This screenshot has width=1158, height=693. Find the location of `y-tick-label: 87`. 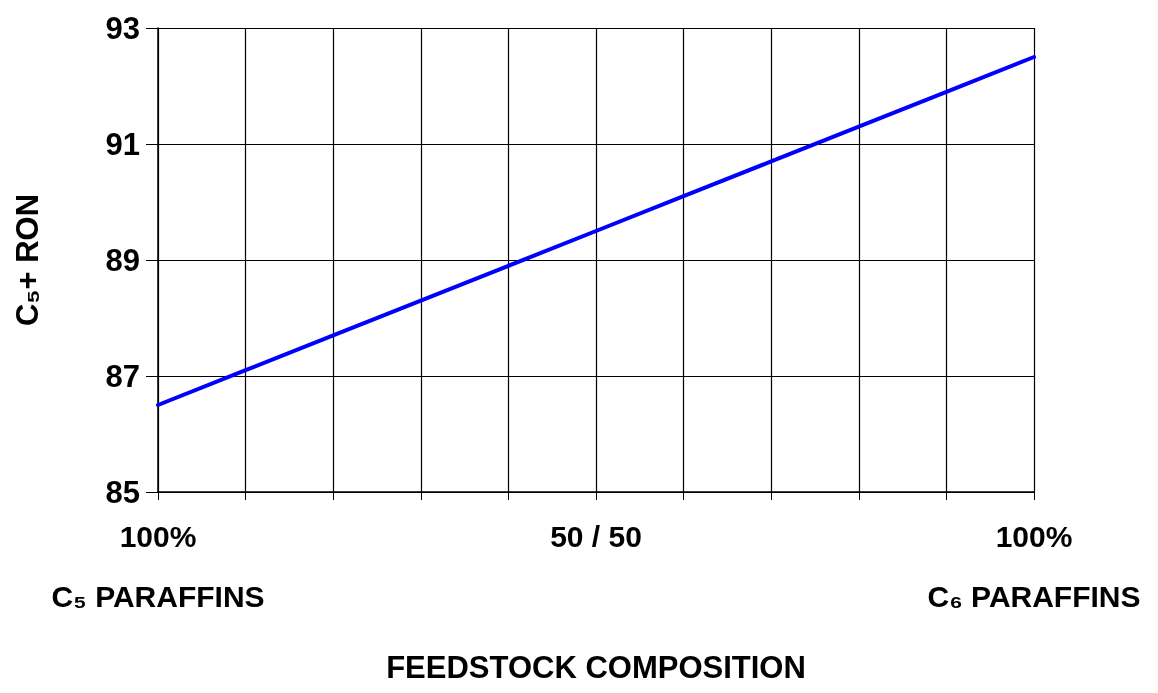

y-tick-label: 87 is located at coordinates (122, 376).